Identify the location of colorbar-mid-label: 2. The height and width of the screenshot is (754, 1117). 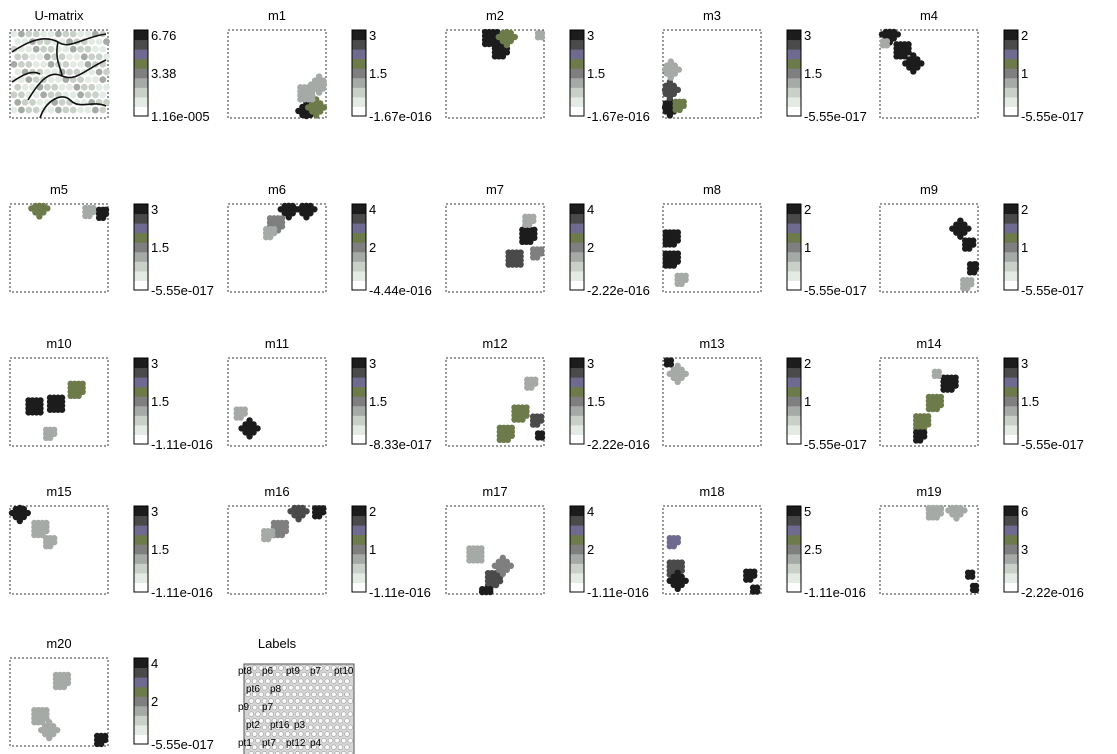
(590, 549).